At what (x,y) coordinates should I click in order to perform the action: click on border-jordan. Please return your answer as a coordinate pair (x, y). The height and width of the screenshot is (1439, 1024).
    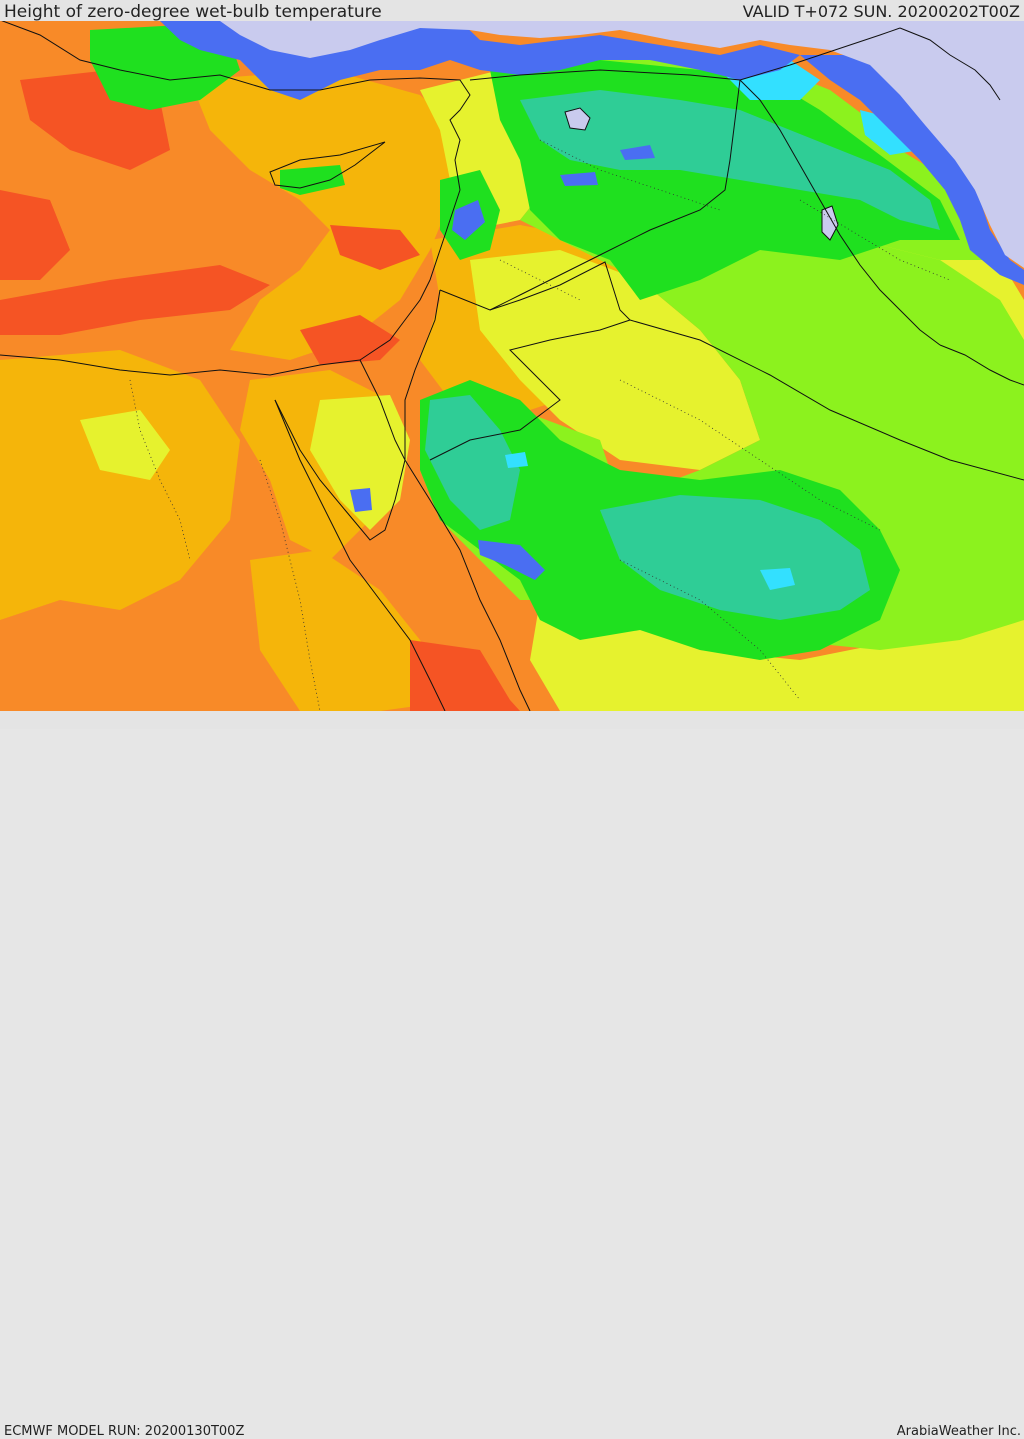
    Looking at the image, I should click on (530, 361).